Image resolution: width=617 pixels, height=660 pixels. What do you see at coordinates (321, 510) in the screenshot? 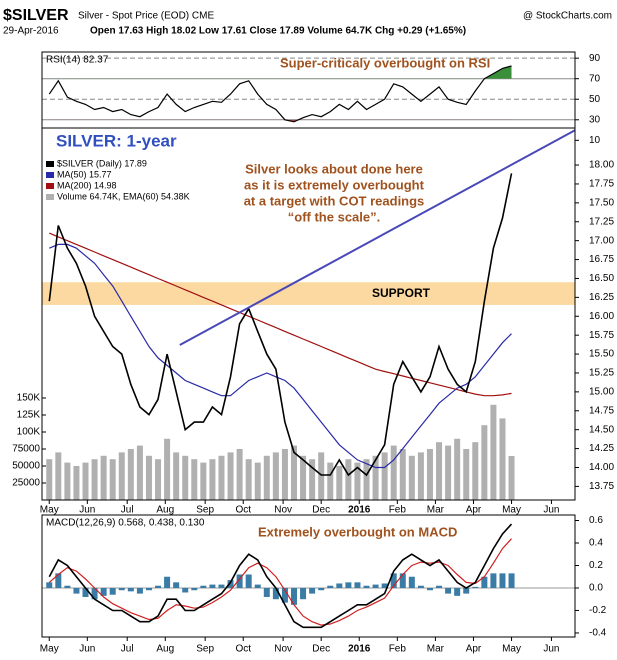
I see `x-tick-label: Dec` at bounding box center [321, 510].